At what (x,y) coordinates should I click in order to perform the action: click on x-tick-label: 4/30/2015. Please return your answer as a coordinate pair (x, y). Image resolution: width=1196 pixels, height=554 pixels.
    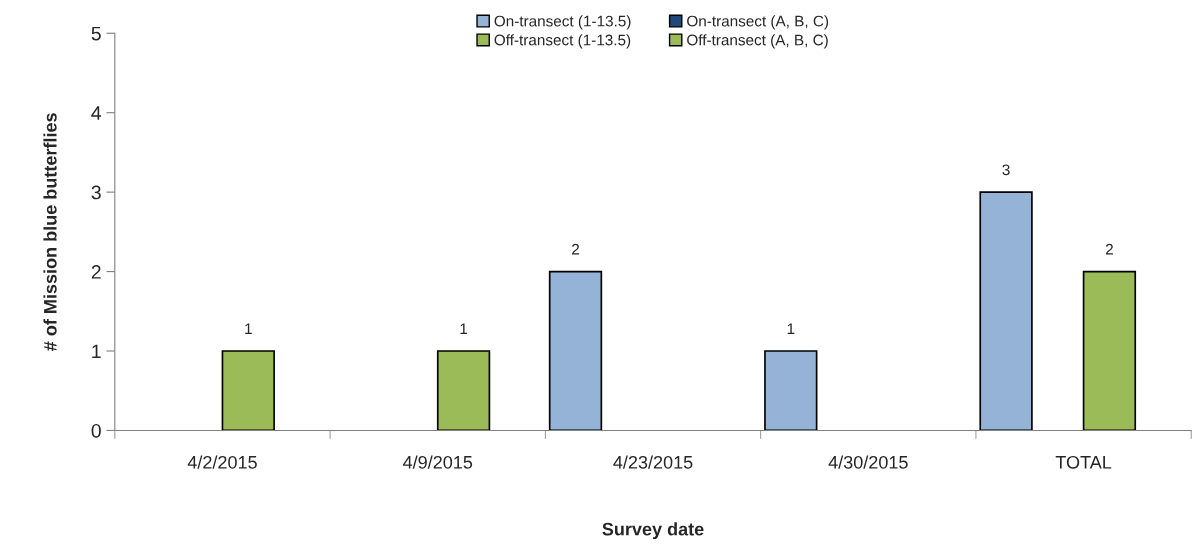
    Looking at the image, I should click on (868, 462).